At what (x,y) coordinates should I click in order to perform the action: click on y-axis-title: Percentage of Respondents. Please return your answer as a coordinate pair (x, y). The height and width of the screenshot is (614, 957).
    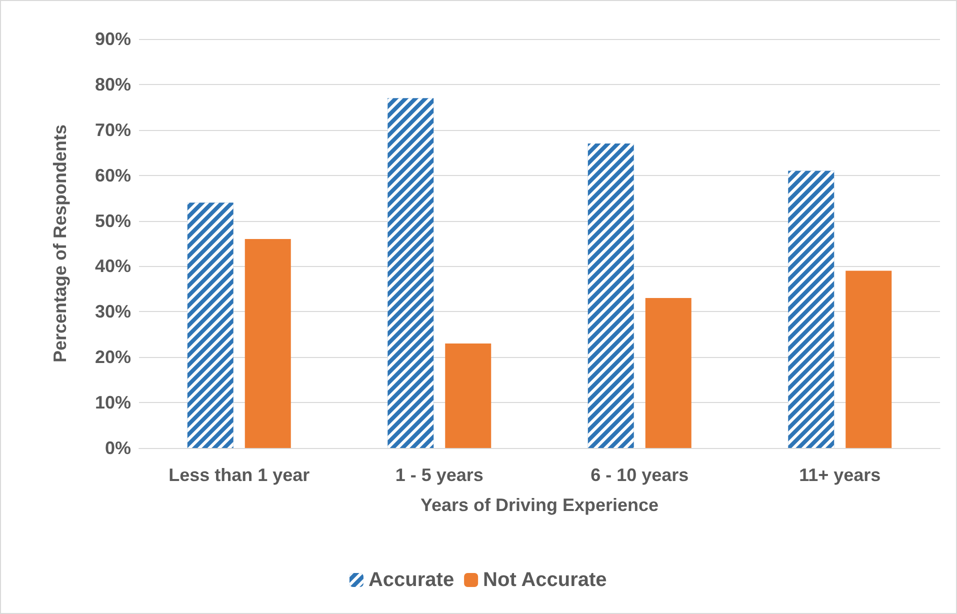
    Looking at the image, I should click on (60, 243).